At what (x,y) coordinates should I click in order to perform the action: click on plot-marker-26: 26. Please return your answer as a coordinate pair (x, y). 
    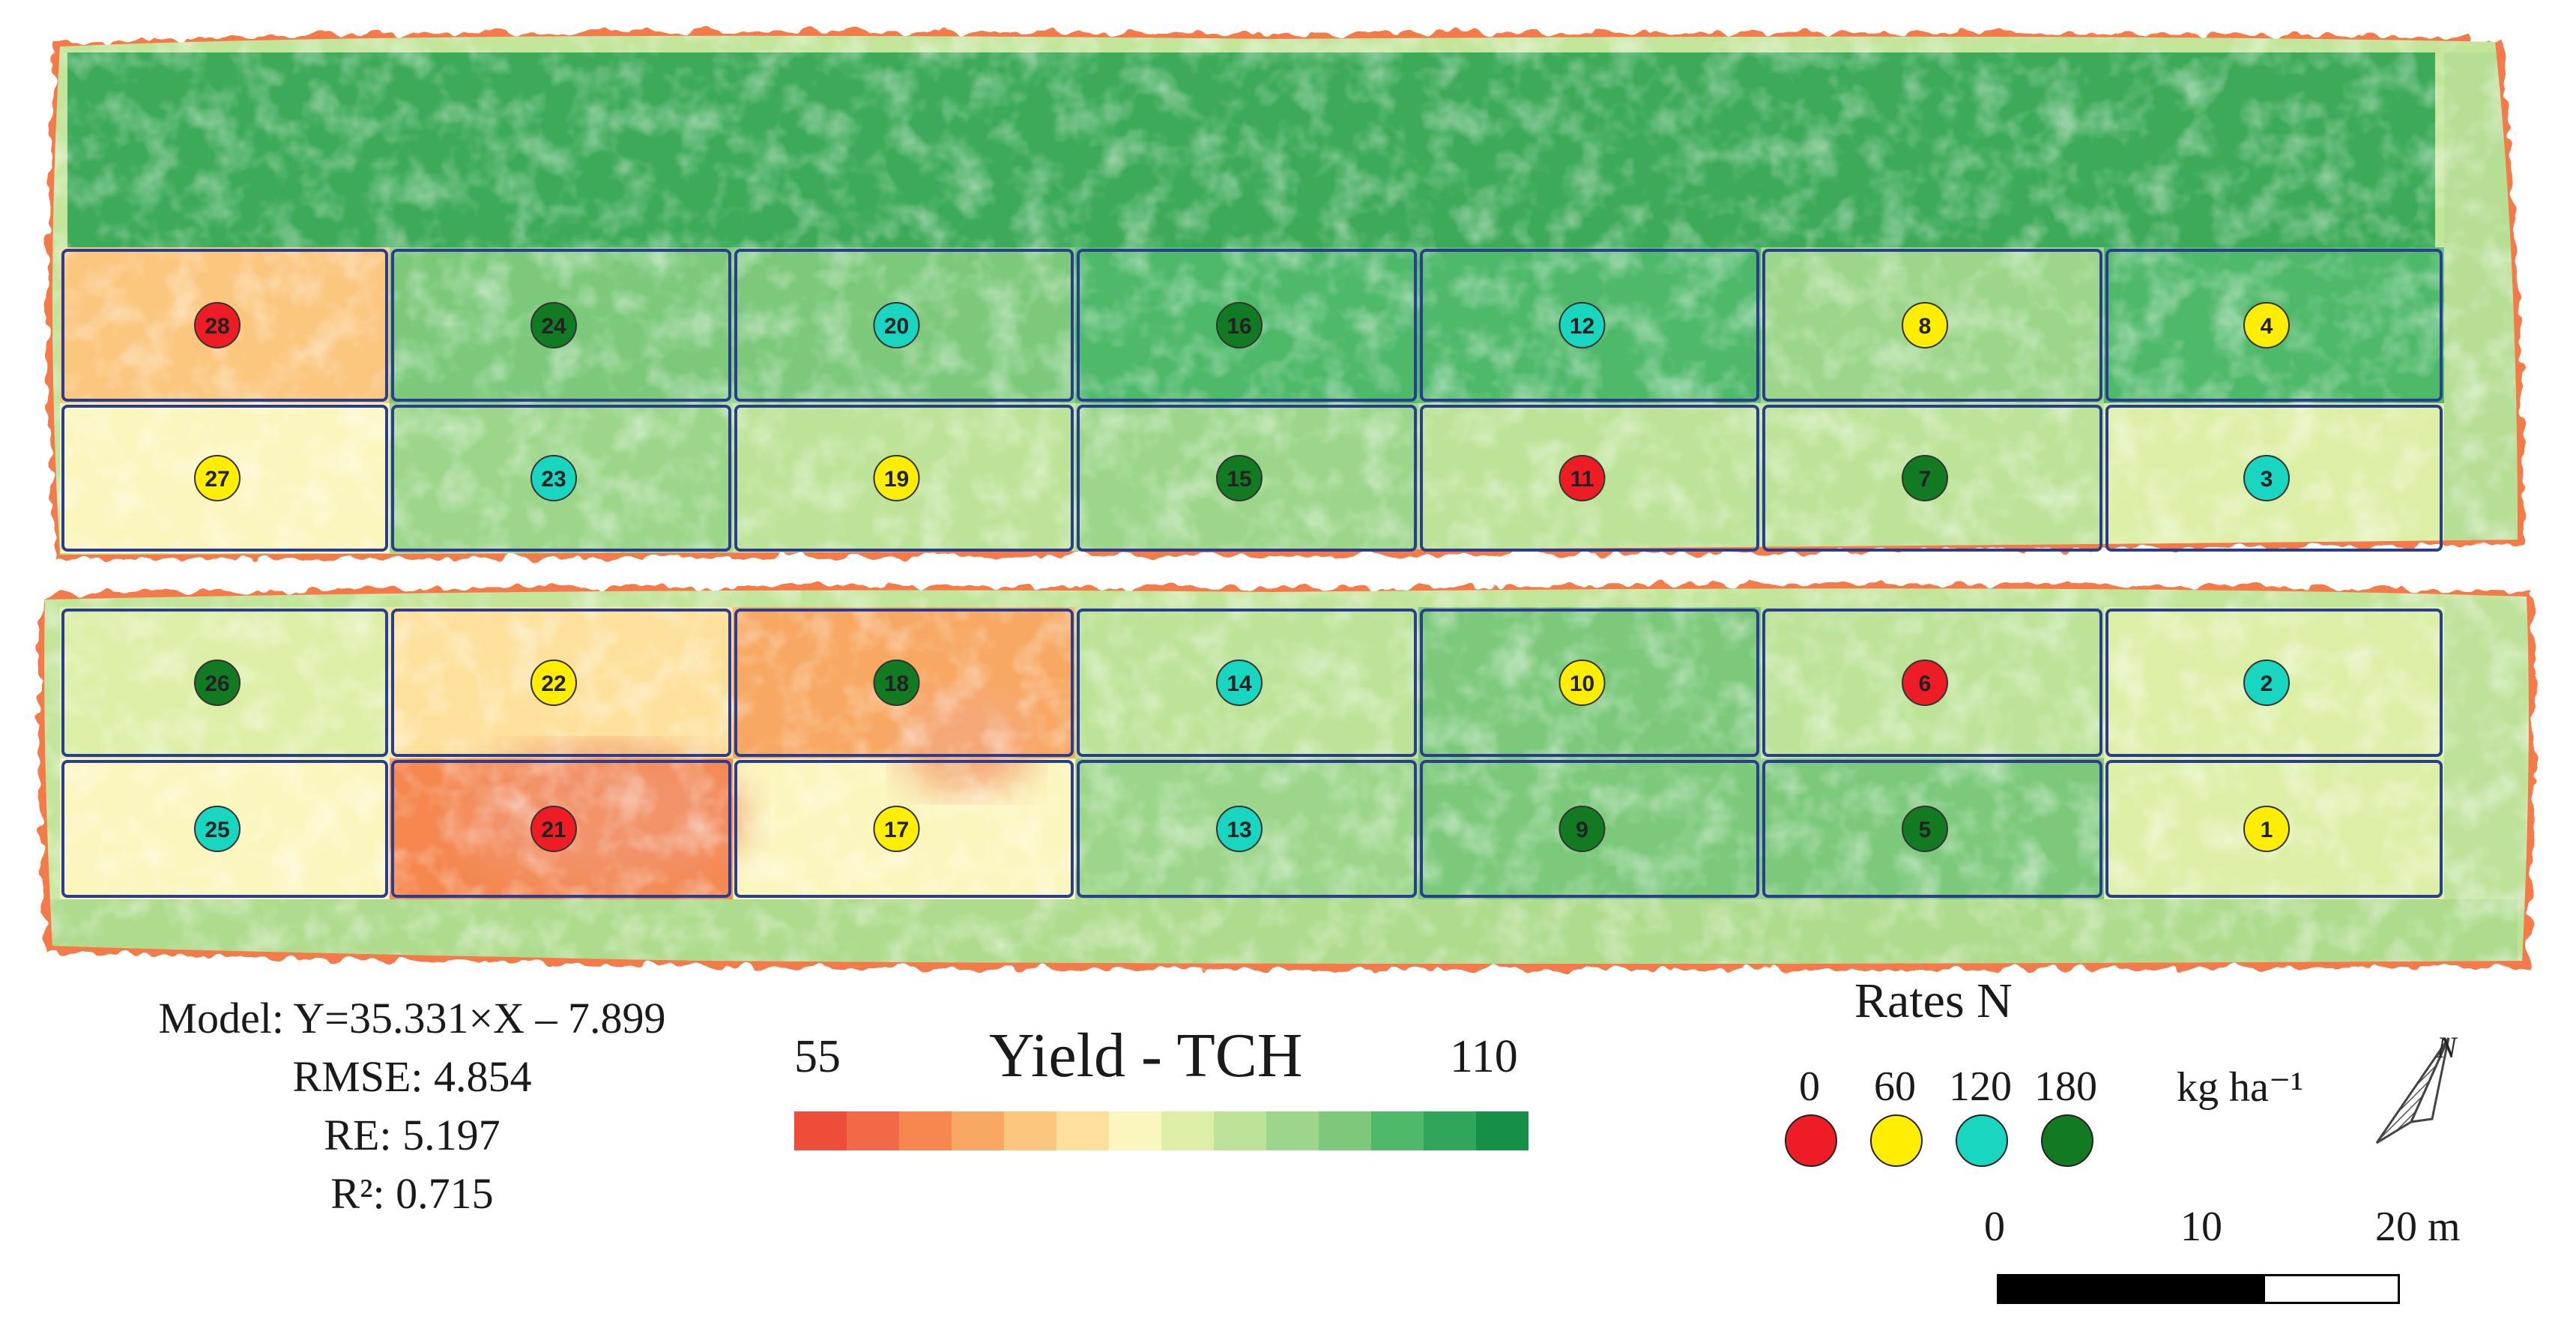
    Looking at the image, I should click on (217, 683).